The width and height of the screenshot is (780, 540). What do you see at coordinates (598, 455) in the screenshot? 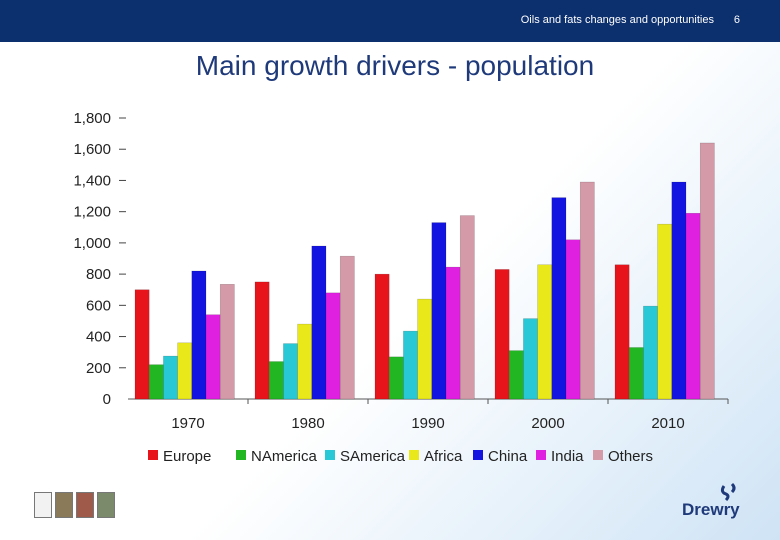
I see `legend-swatch-others` at bounding box center [598, 455].